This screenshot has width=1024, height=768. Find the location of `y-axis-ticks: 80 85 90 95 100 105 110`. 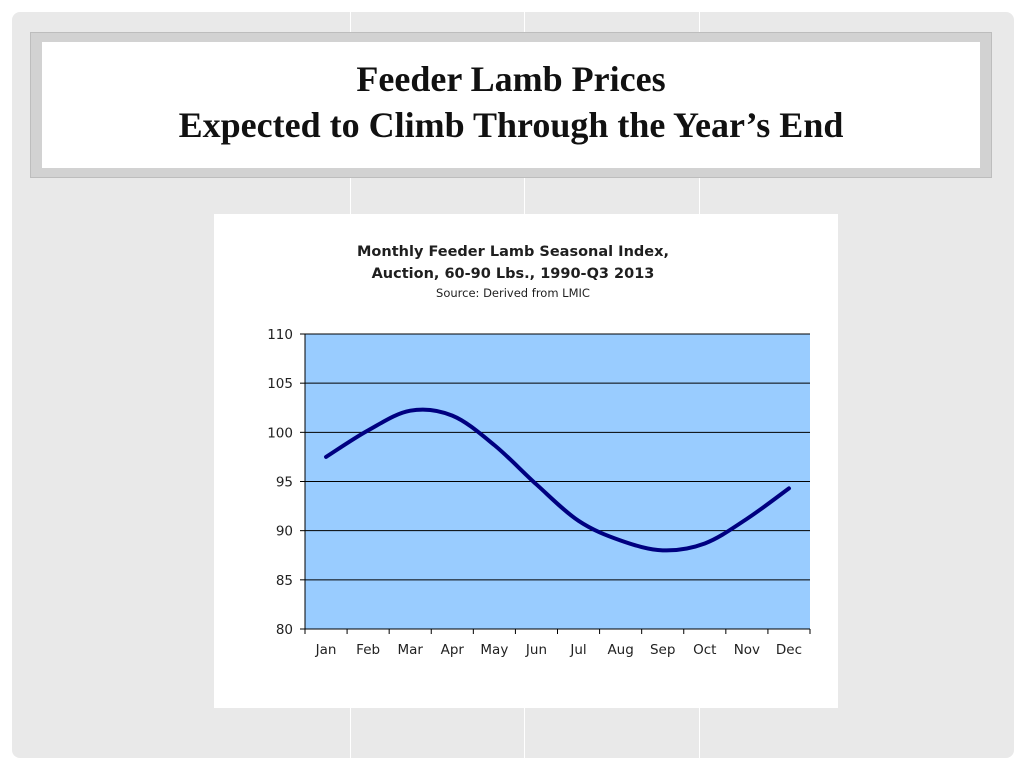

y-axis-ticks: 80 85 90 95 100 105 110 is located at coordinates (286, 482).